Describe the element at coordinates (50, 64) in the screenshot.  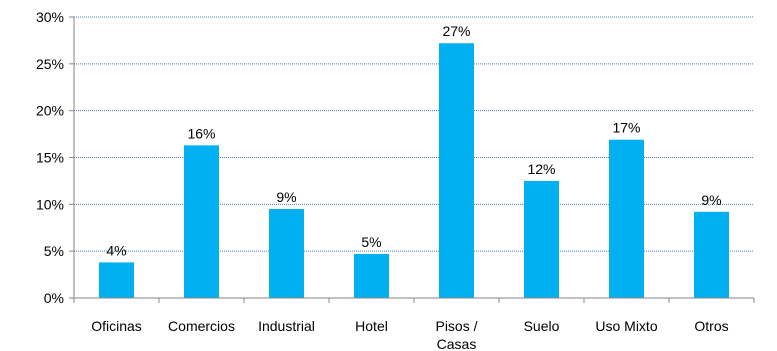
I see `y-tick-label: 25%` at that location.